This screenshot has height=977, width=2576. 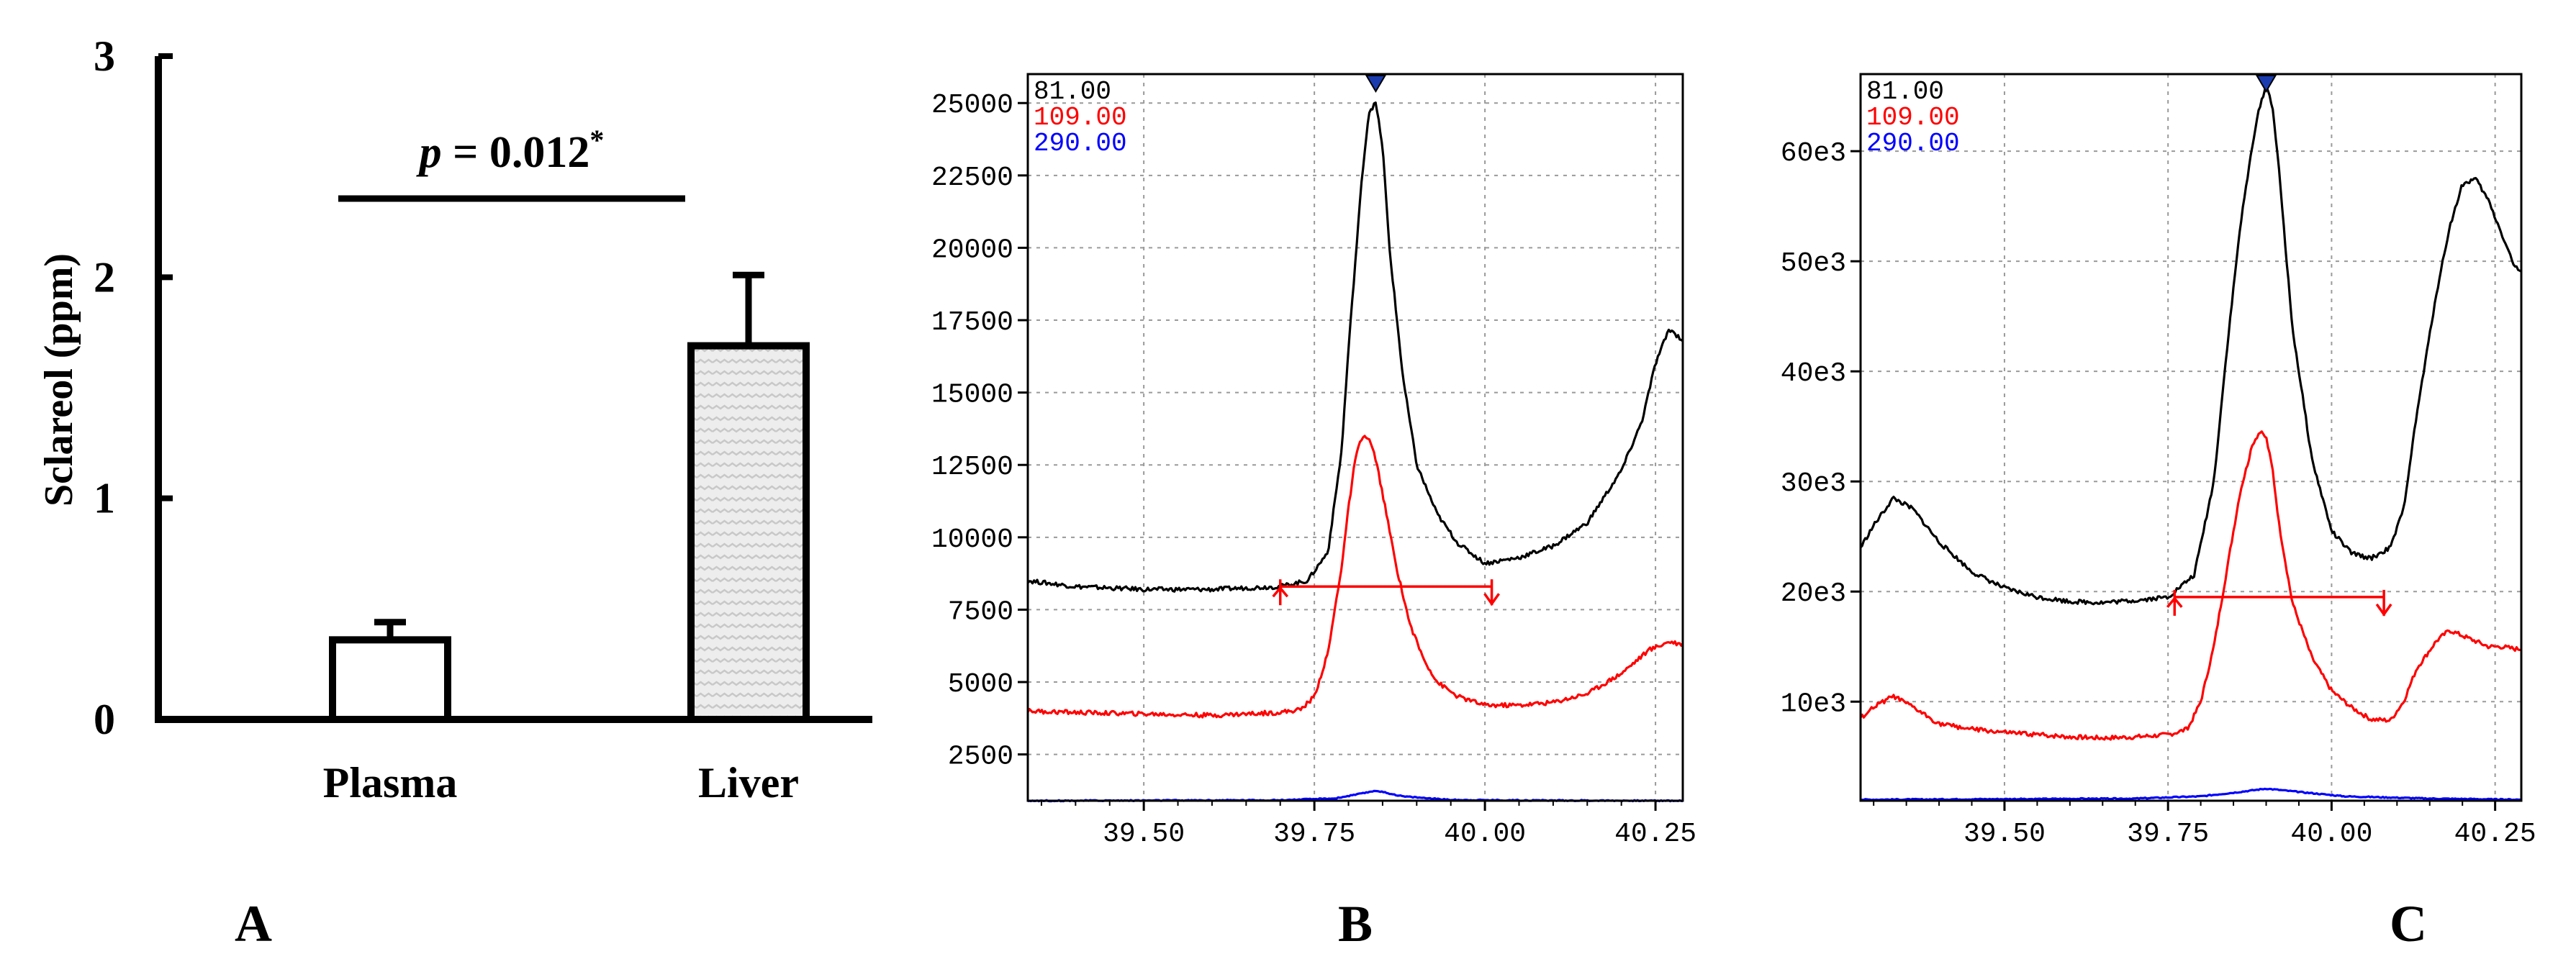 I want to click on y-tick-label: 15000, so click(x=972, y=396).